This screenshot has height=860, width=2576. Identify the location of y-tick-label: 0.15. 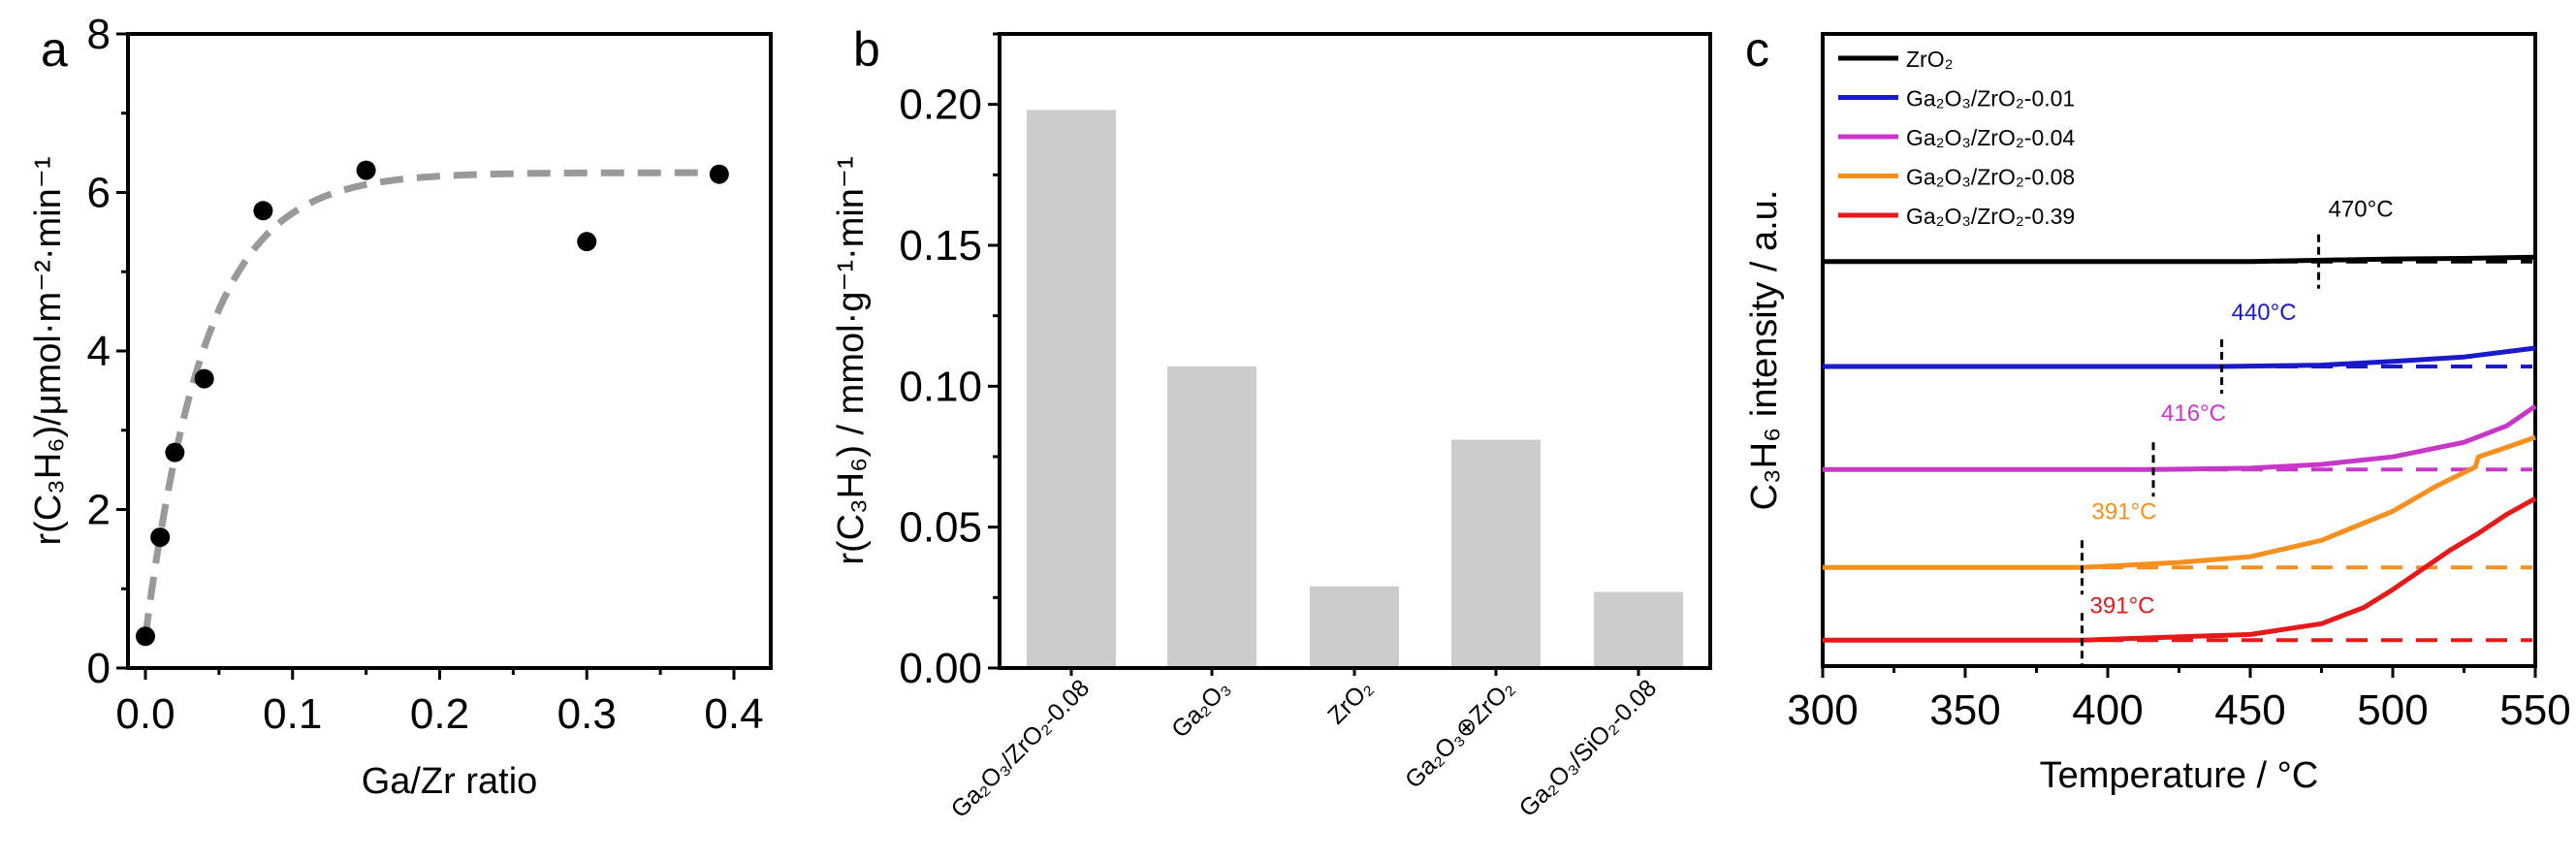
(940, 246).